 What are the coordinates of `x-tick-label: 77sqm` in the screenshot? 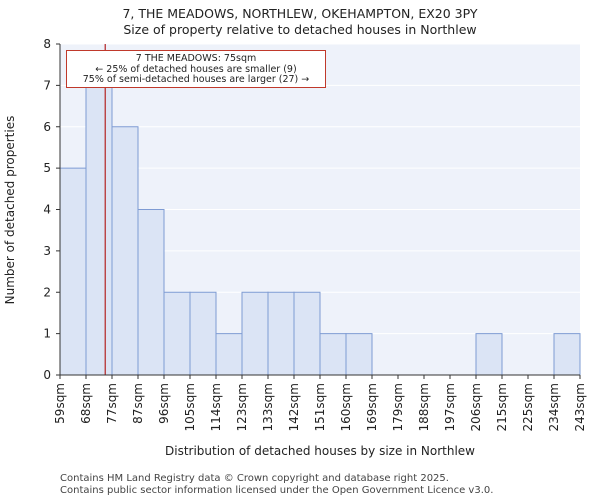 It's located at (112, 403).